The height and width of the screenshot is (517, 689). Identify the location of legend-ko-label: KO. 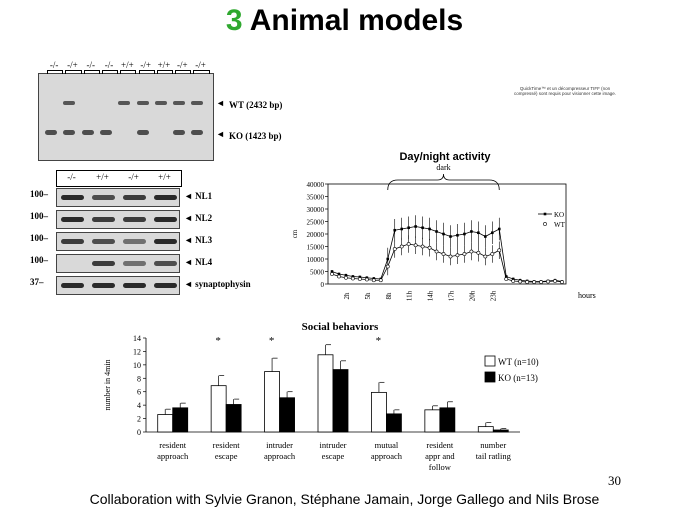
(559, 215).